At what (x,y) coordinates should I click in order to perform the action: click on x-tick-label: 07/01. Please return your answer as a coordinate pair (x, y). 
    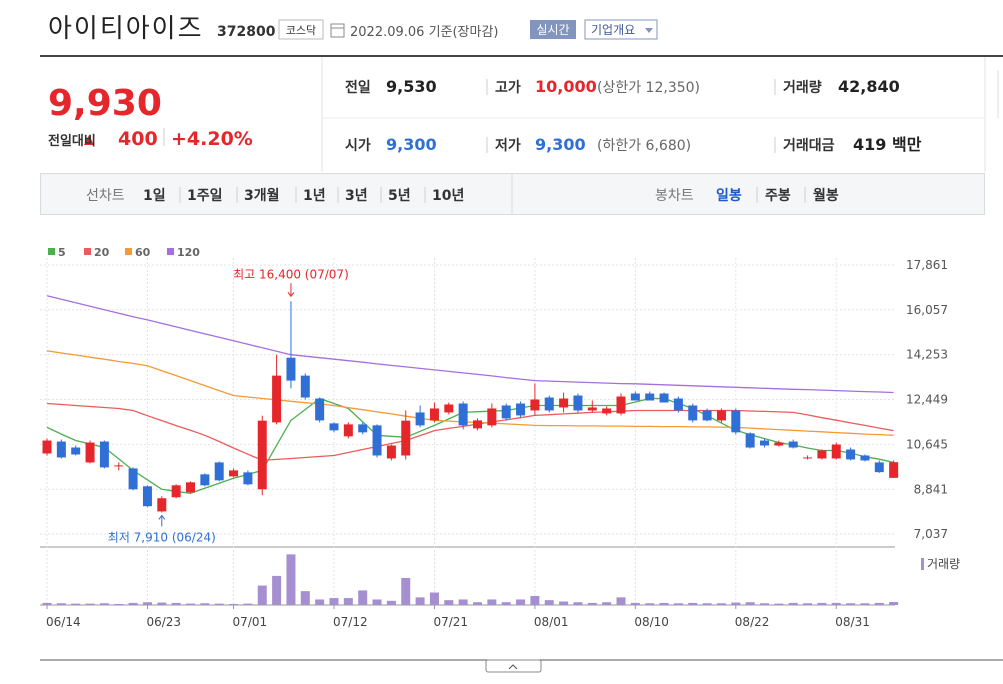
    Looking at the image, I should click on (250, 622).